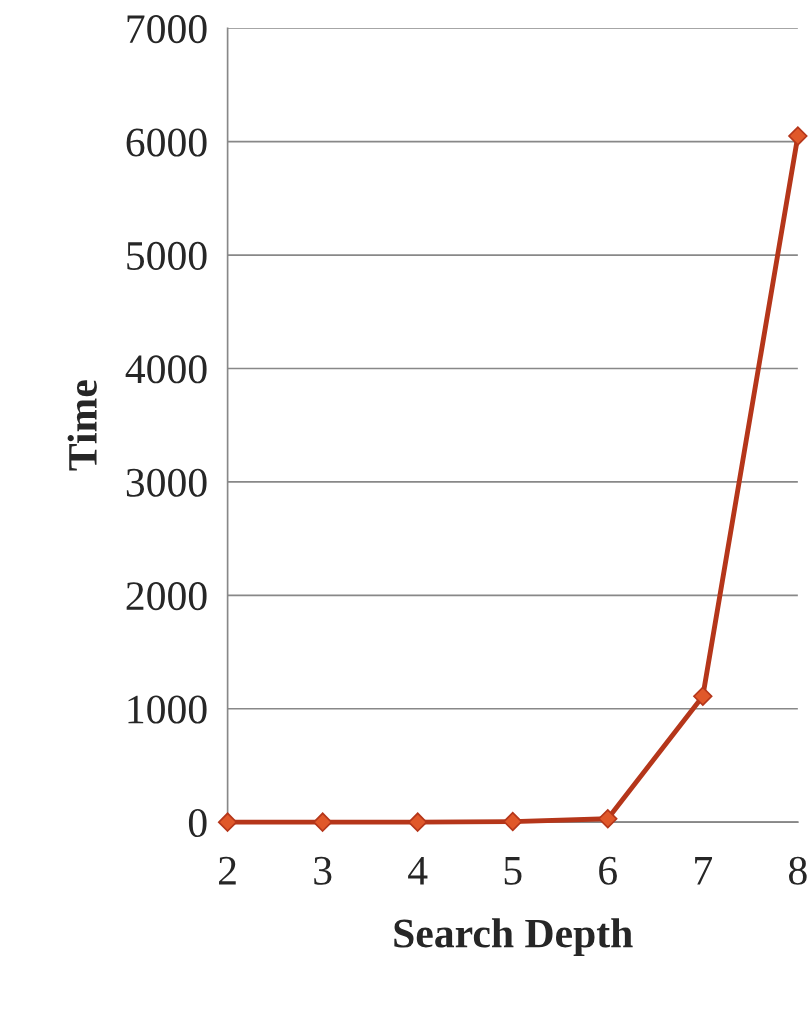 The width and height of the screenshot is (810, 1010). Describe the element at coordinates (197, 823) in the screenshot. I see `y-tick-label: 0` at that location.